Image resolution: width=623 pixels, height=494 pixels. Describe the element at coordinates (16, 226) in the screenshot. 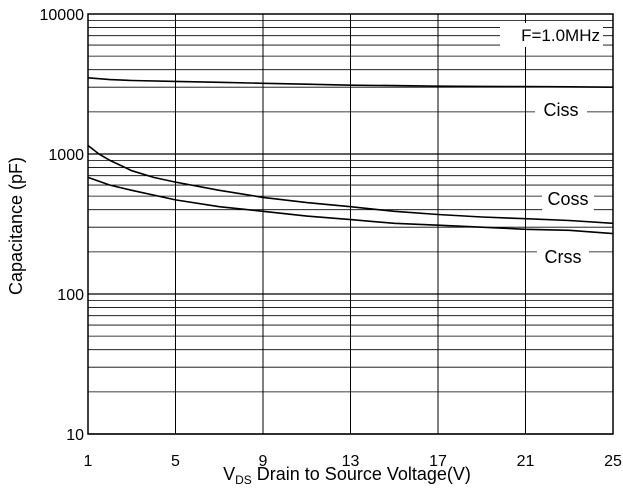

I see `y-axis-label: Capacitance (pF)` at that location.